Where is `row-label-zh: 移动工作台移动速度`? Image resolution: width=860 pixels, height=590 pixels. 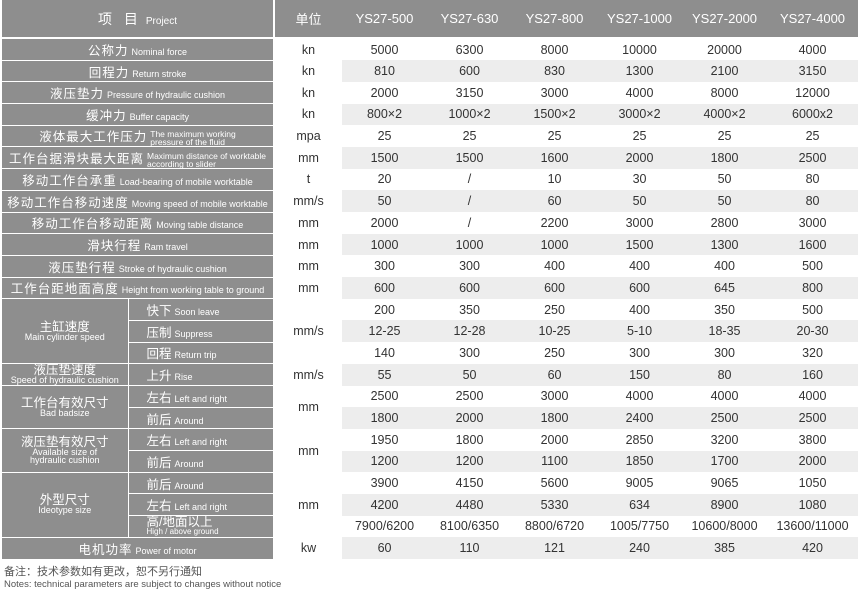
row-label-zh: 移动工作台移动速度 is located at coordinates (68, 202).